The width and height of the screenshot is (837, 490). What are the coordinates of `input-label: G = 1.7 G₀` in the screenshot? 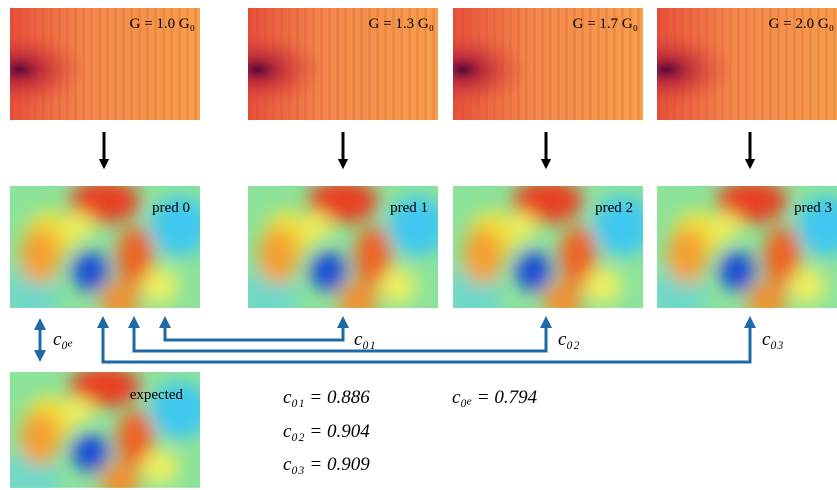 It's located at (605, 24).